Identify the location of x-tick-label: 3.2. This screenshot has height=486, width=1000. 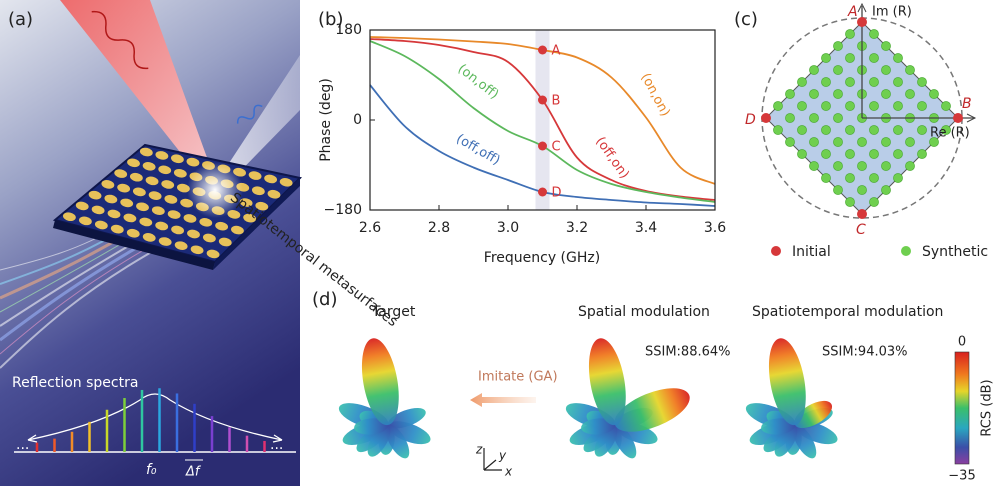
(577, 228).